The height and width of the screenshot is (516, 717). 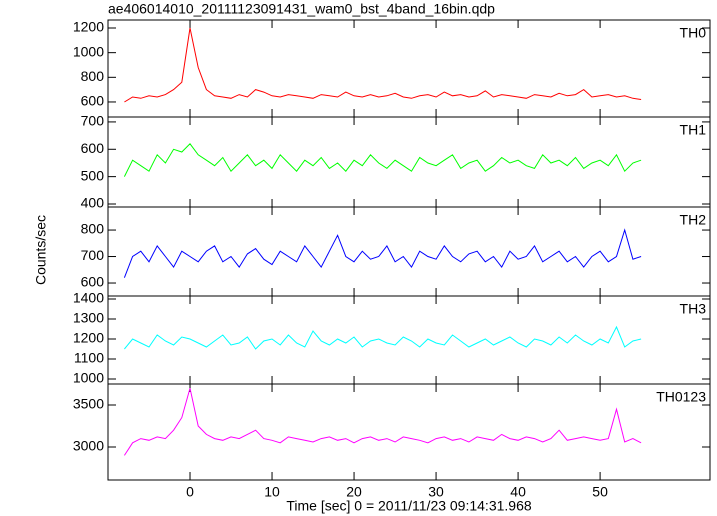 What do you see at coordinates (89, 358) in the screenshot?
I see `y-tick-label: 1100` at bounding box center [89, 358].